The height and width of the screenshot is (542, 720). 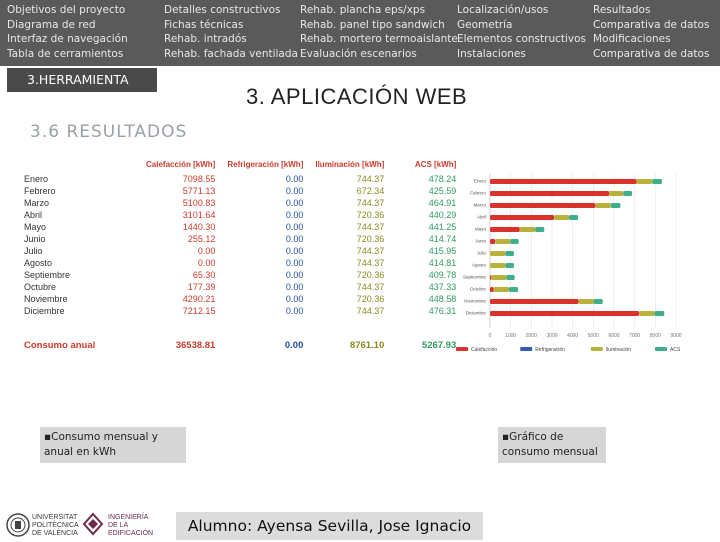 I want to click on section-tab-herramienta: 3.HERRAMIENTA, so click(x=82, y=80).